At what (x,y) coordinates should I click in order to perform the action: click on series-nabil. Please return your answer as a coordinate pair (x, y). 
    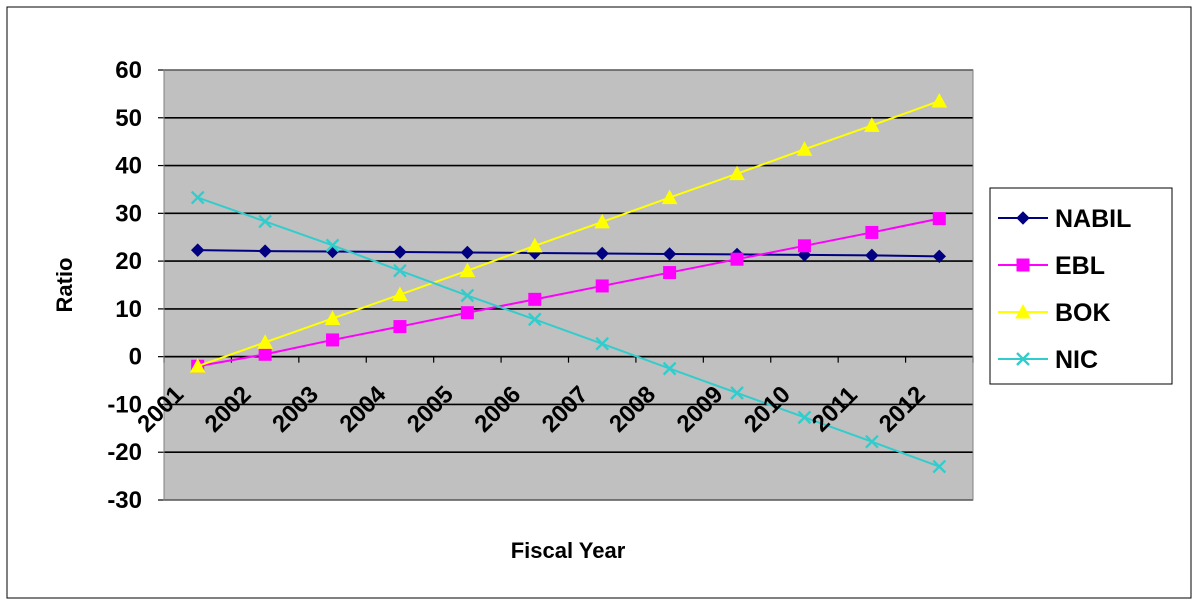
    Looking at the image, I should click on (568, 253).